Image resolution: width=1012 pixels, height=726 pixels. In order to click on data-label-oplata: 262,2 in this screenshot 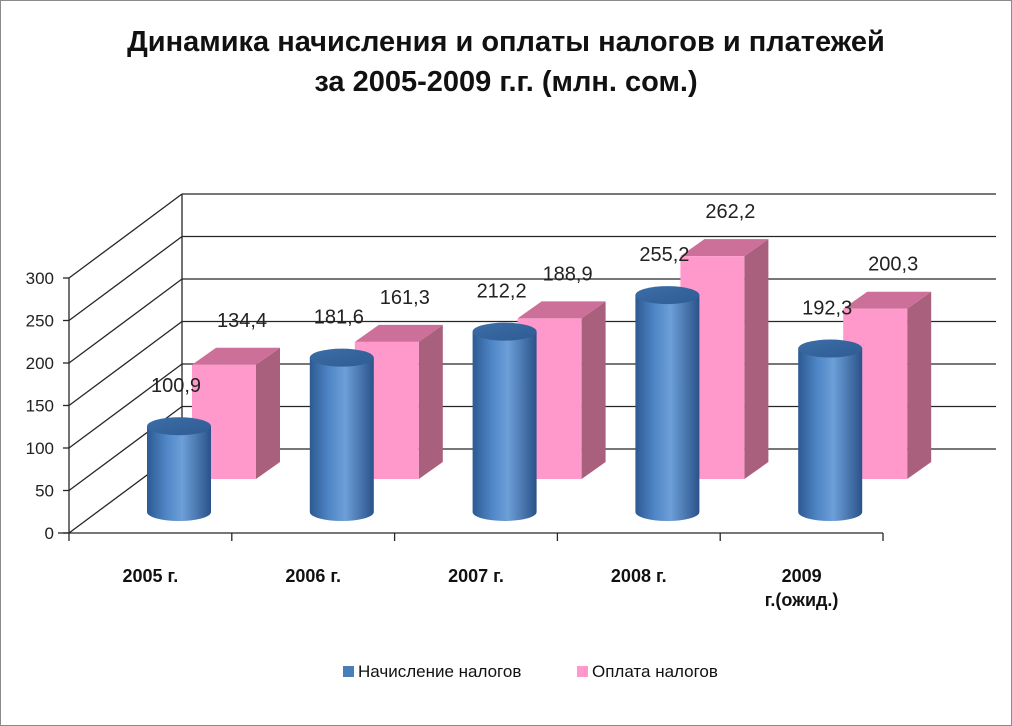, I will do `click(730, 212)`.